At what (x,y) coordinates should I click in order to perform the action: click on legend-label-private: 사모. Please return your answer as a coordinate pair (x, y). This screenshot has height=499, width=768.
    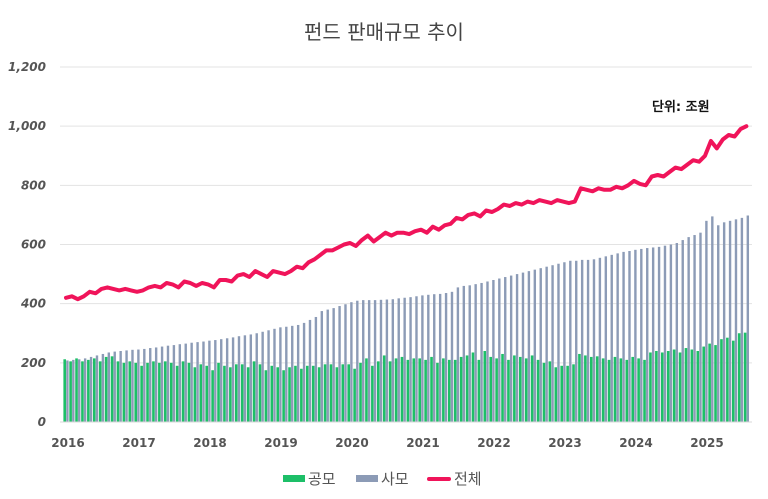
    Looking at the image, I should click on (395, 479).